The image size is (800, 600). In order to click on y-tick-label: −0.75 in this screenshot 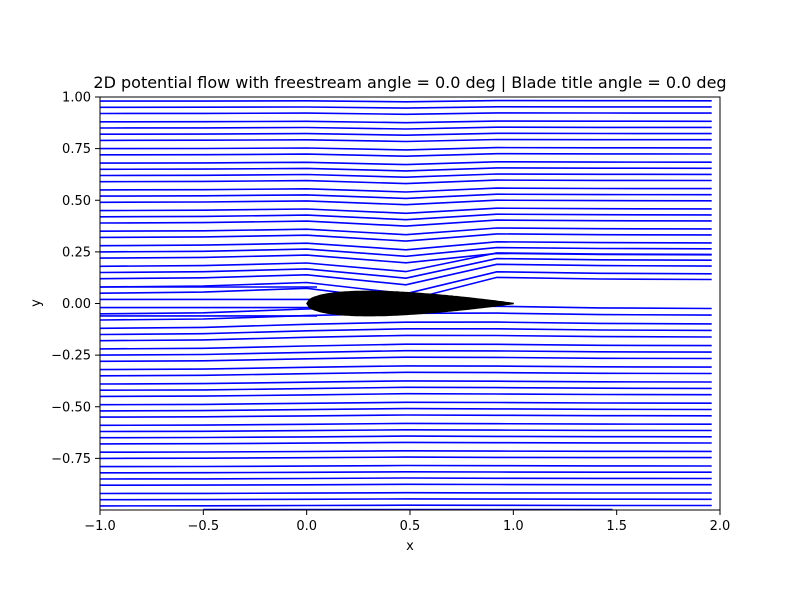, I will do `click(71, 459)`.